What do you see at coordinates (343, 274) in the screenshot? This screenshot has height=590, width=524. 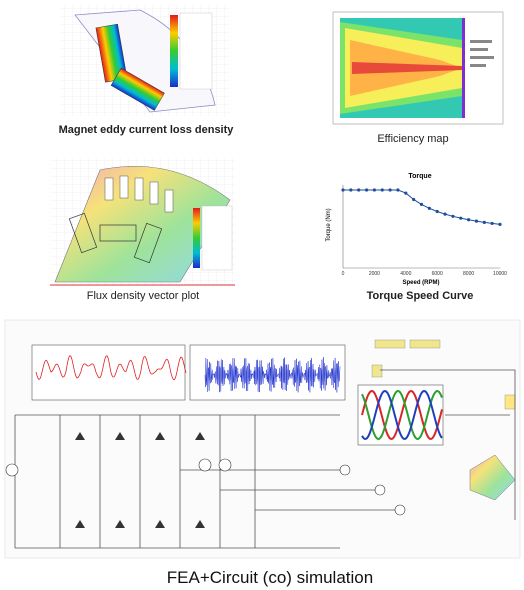 I see `x-tick-label: 0` at bounding box center [343, 274].